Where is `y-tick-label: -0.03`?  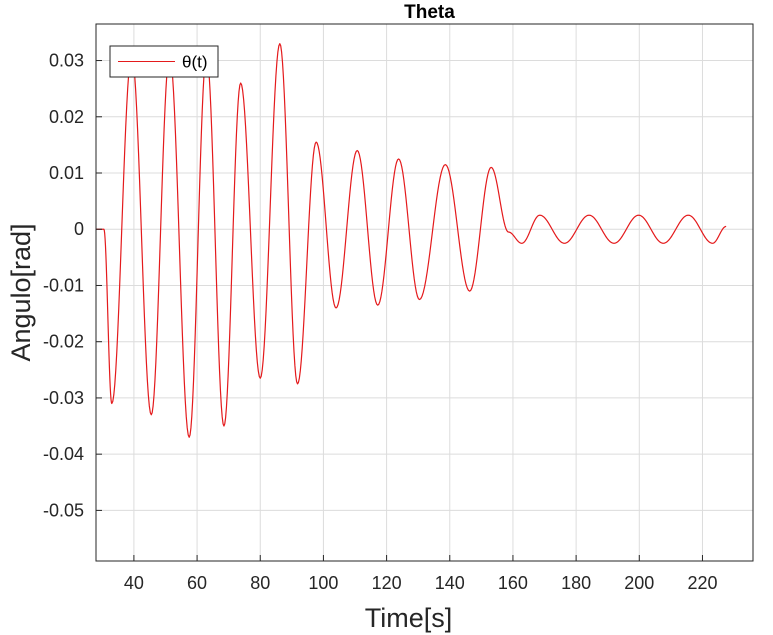 y-tick-label: -0.03 is located at coordinates (63, 398).